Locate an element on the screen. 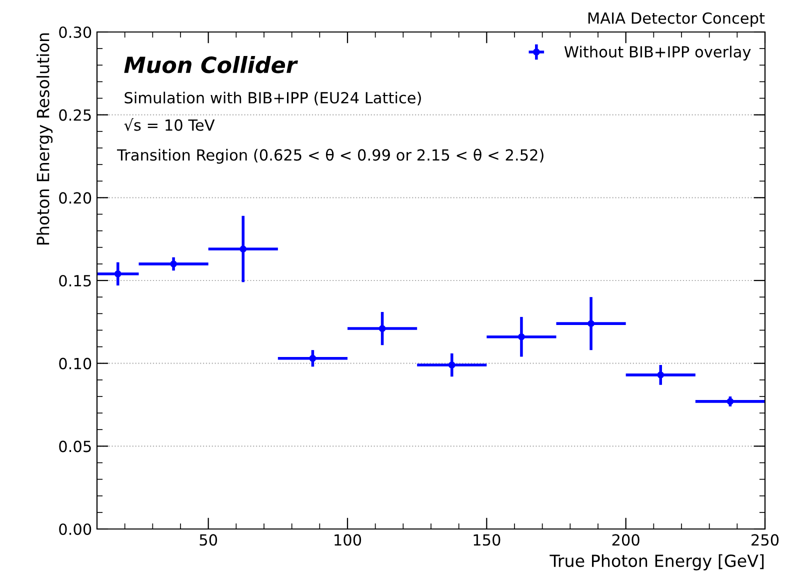 This screenshot has width=805, height=582. x-tick-label: 250 is located at coordinates (765, 540).